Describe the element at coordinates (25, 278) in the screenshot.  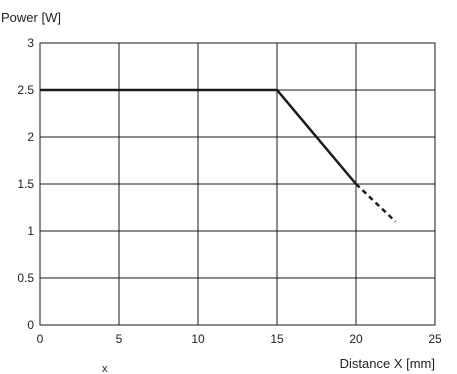
I see `y-tick-label: 0.5` at that location.